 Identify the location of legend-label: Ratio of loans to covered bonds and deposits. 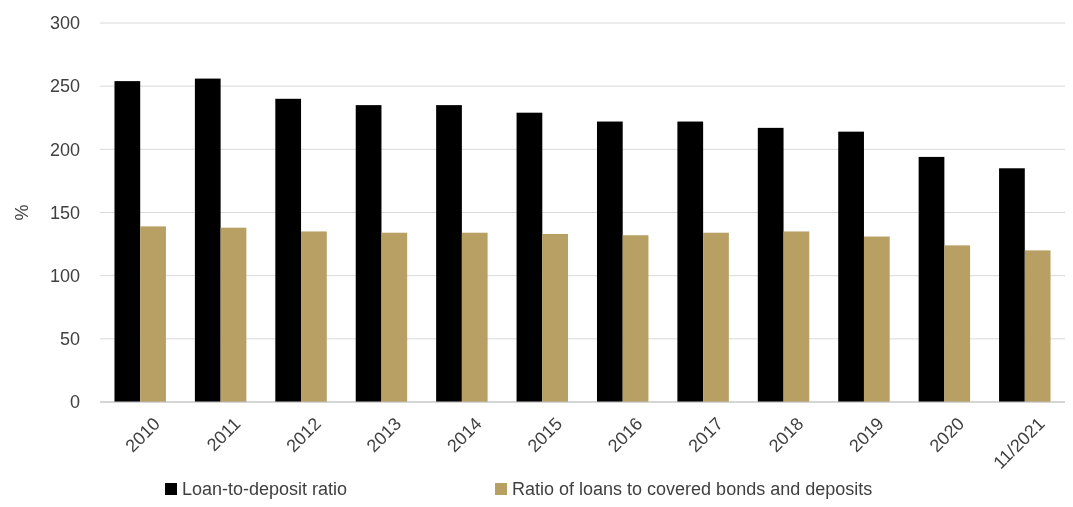
(692, 489).